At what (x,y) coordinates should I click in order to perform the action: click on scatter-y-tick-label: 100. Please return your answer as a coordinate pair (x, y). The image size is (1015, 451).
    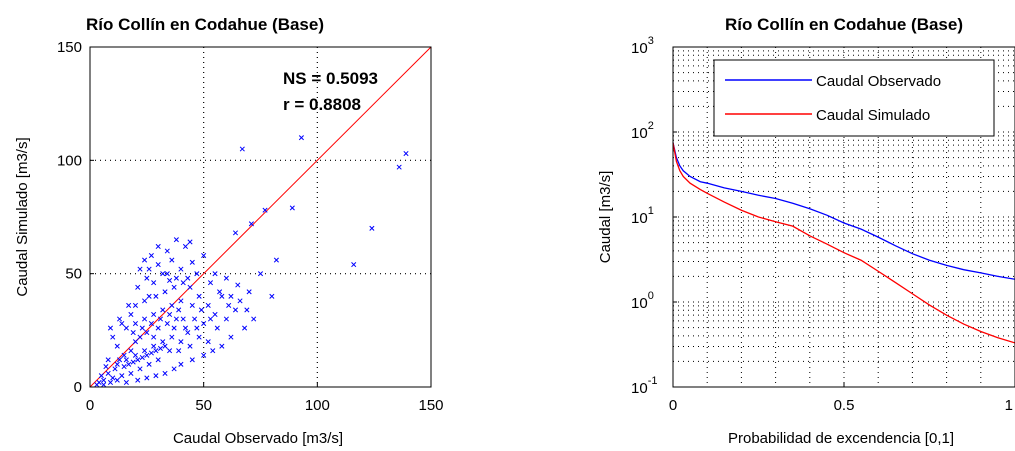
    Looking at the image, I should click on (69, 160).